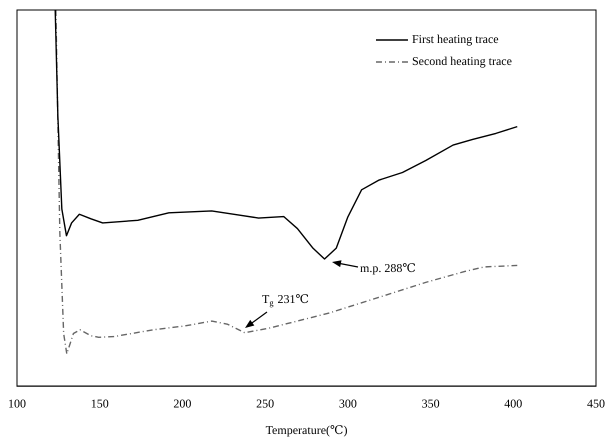 This screenshot has width=613, height=446. I want to click on x-tick-label: 150, so click(99, 403).